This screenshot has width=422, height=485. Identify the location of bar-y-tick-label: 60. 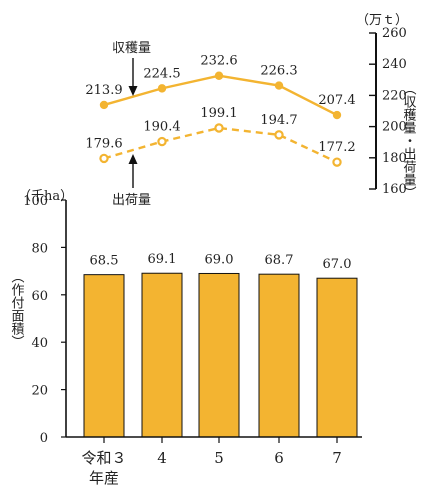
(39, 296).